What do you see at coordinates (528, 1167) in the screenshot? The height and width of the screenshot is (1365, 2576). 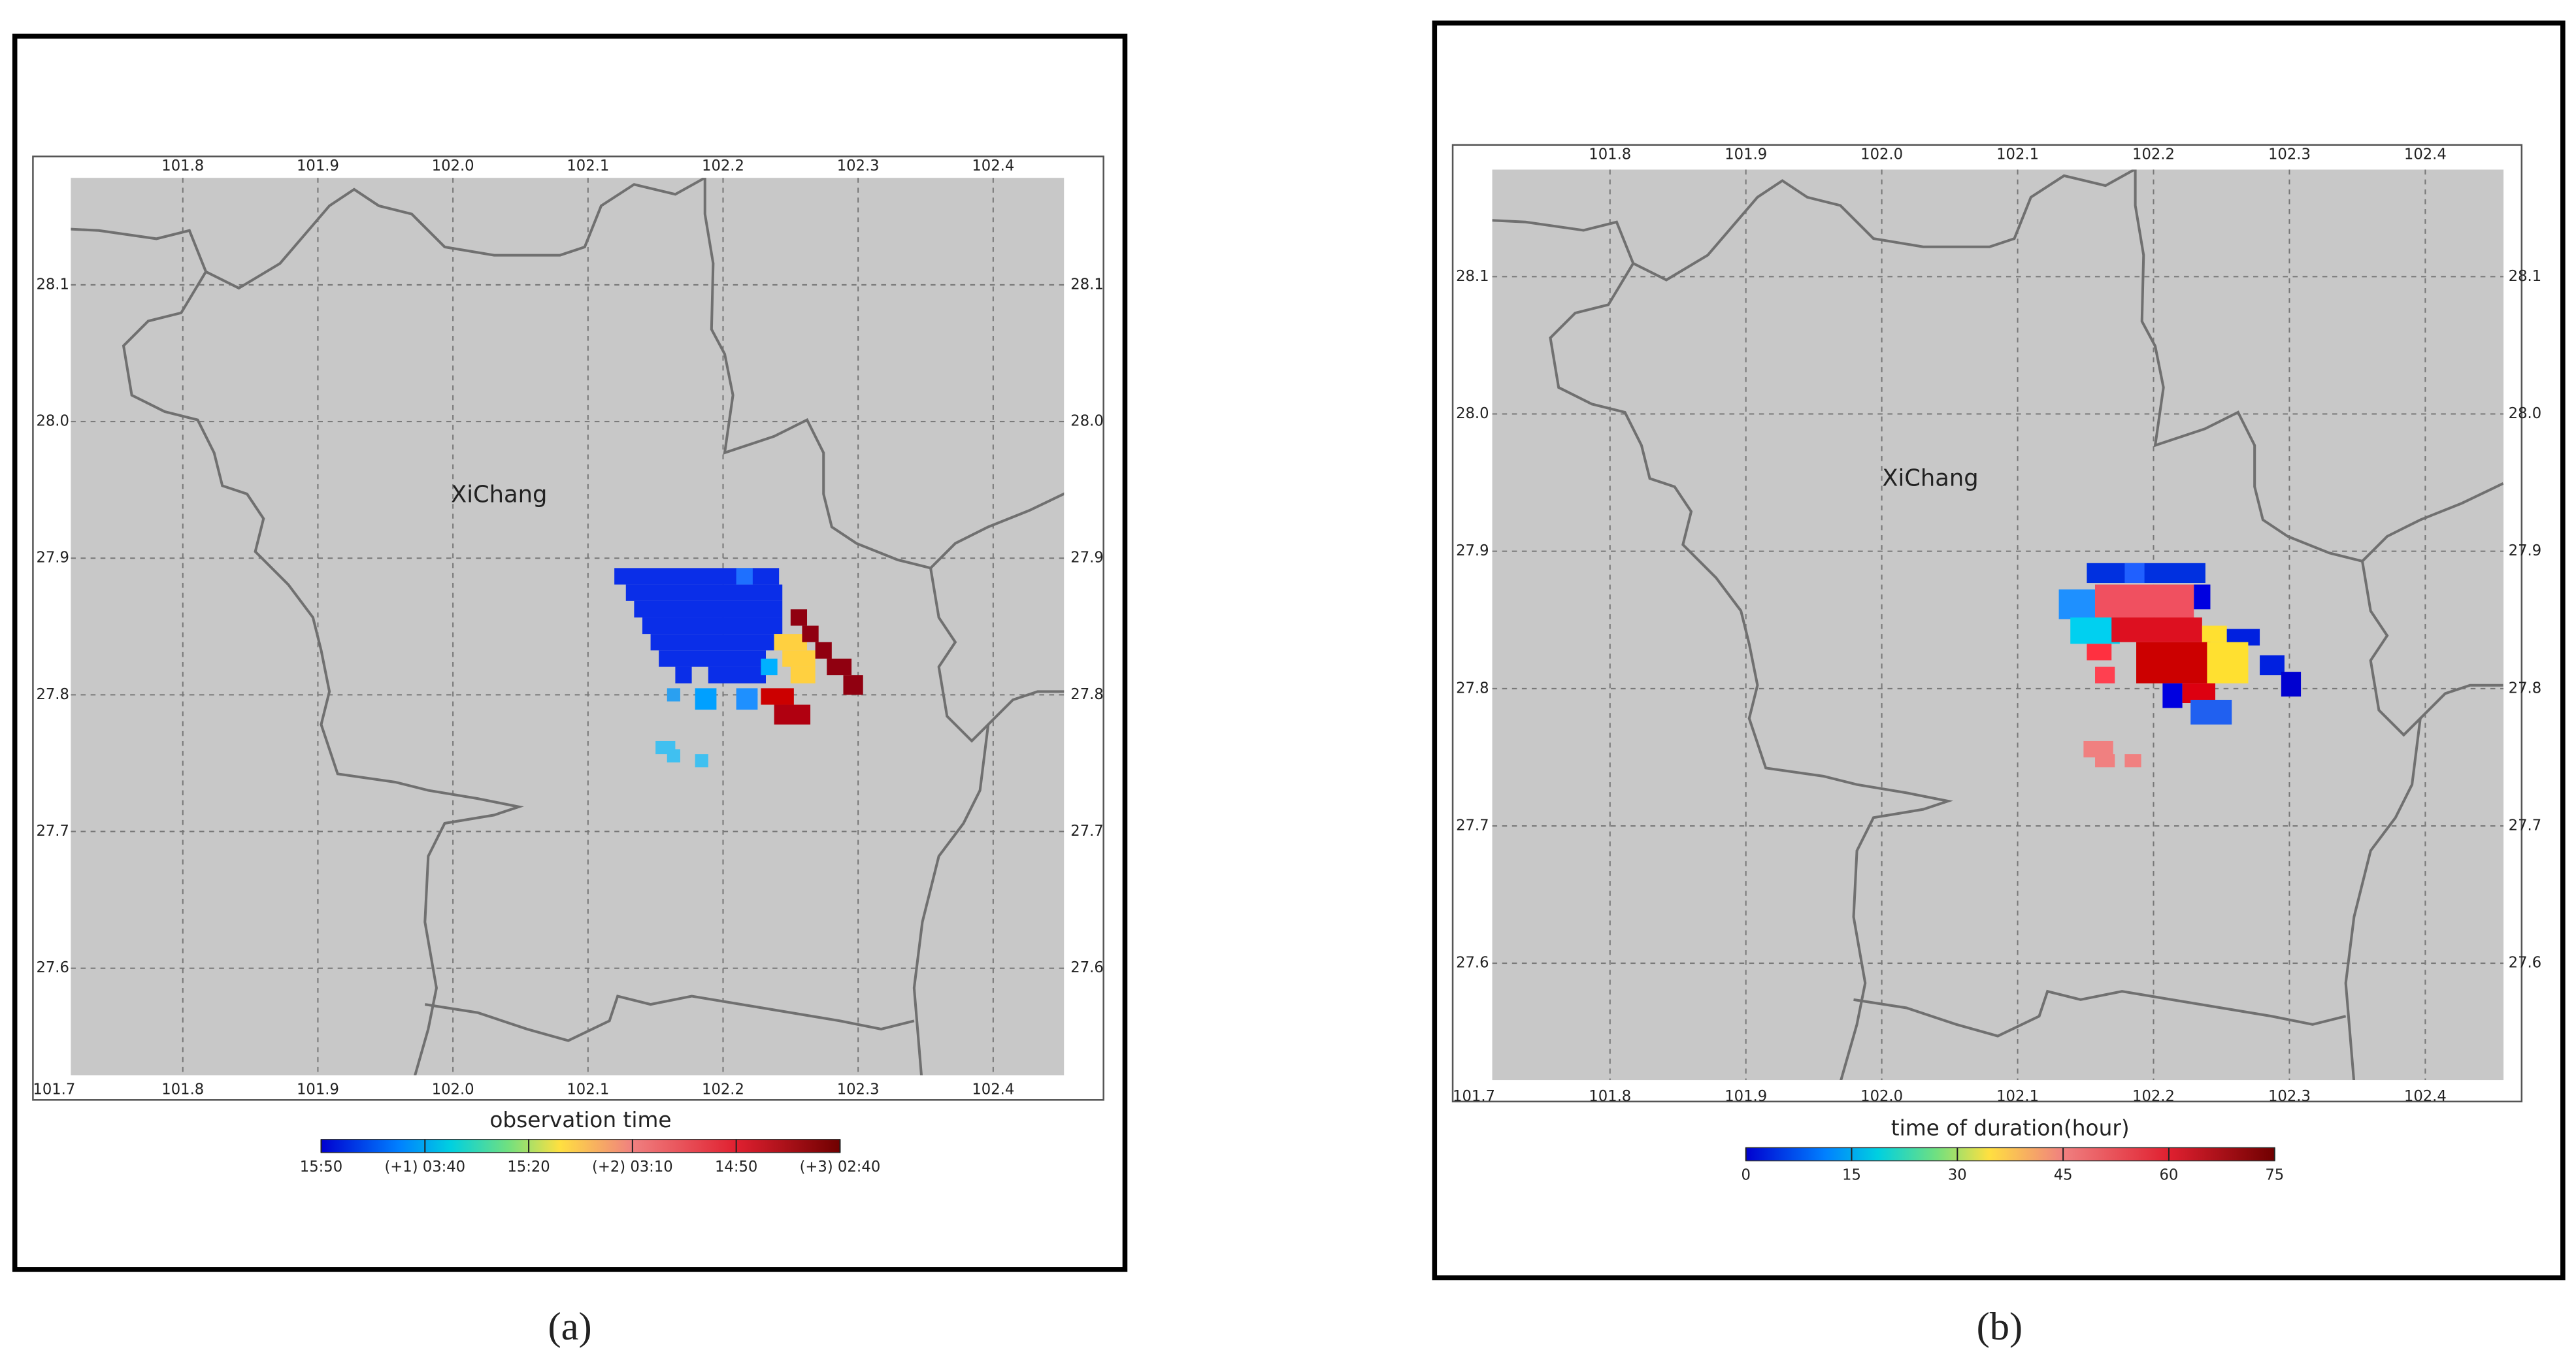 I see `colorbar-label: 15:20` at bounding box center [528, 1167].